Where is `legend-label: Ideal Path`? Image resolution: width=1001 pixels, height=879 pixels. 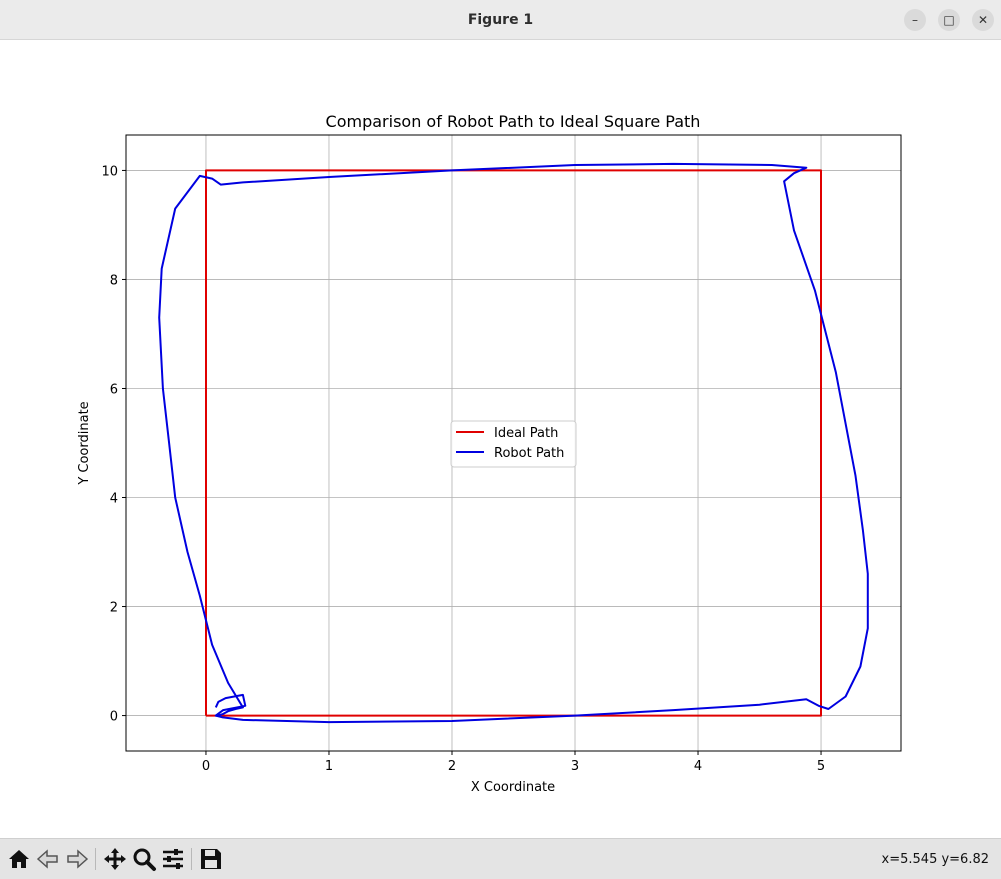
legend-label: Ideal Path is located at coordinates (526, 433).